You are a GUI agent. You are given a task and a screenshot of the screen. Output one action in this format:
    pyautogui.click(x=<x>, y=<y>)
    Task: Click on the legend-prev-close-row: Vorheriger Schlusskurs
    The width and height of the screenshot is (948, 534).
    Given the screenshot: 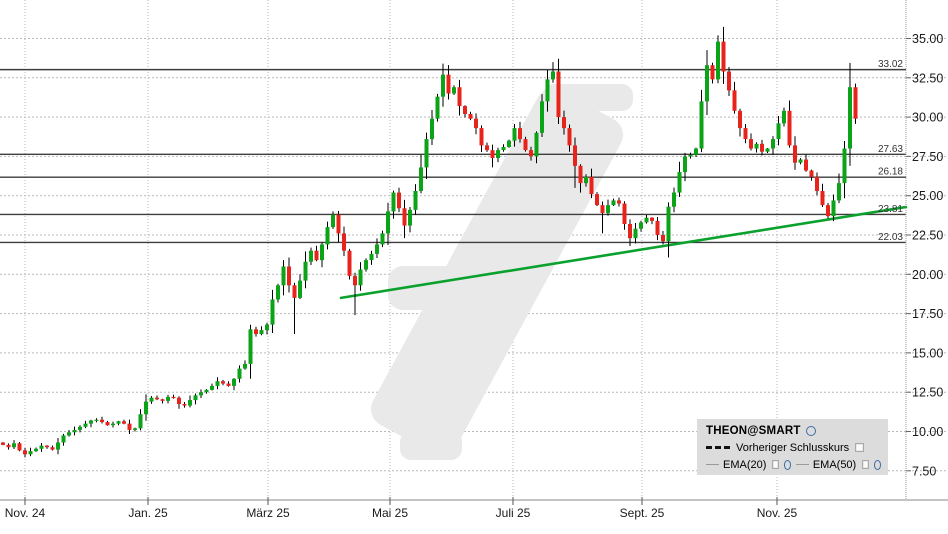 What is the action you would take?
    pyautogui.click(x=793, y=447)
    